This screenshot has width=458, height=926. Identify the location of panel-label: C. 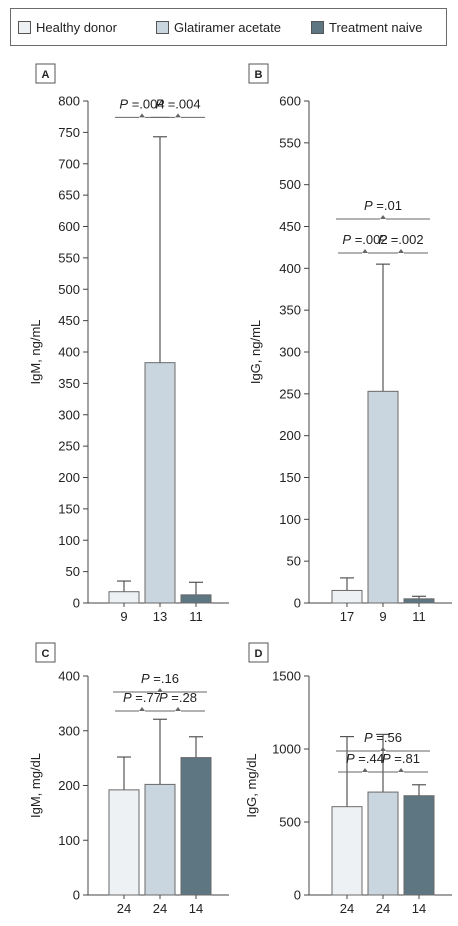
(46, 654).